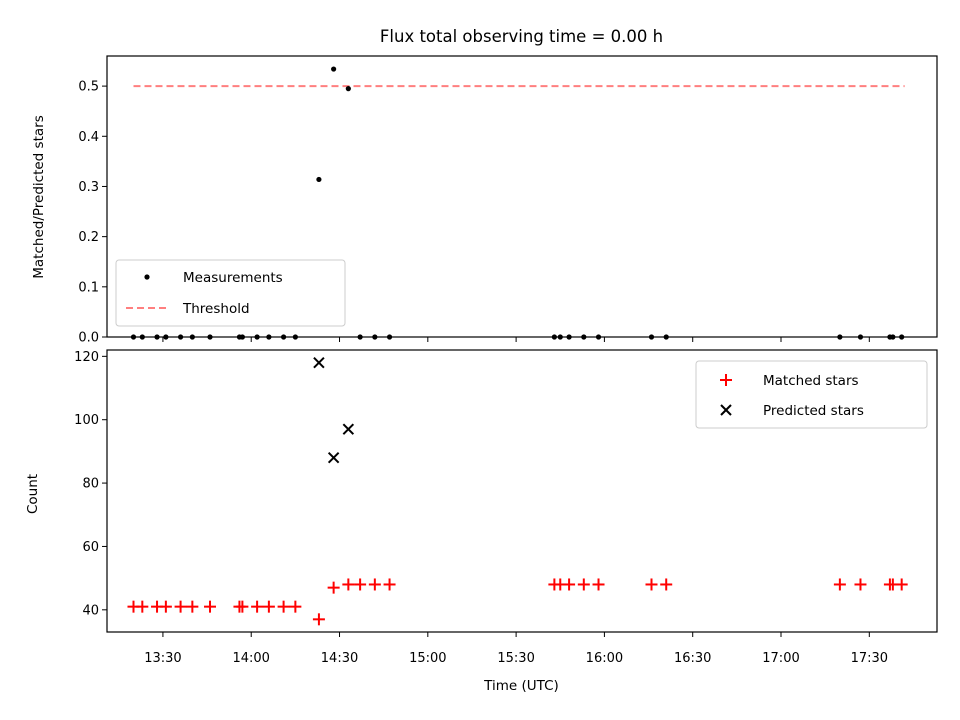 The width and height of the screenshot is (960, 720). What do you see at coordinates (88, 87) in the screenshot?
I see `top-y-tick-label: 0.5` at bounding box center [88, 87].